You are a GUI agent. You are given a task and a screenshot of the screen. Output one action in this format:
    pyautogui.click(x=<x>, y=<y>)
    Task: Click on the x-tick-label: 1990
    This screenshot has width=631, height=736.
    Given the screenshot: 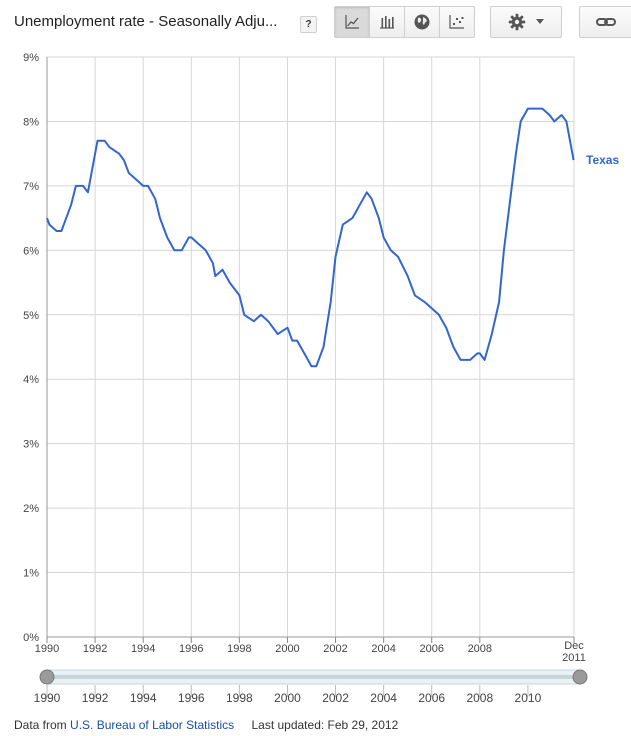 What is the action you would take?
    pyautogui.click(x=47, y=649)
    